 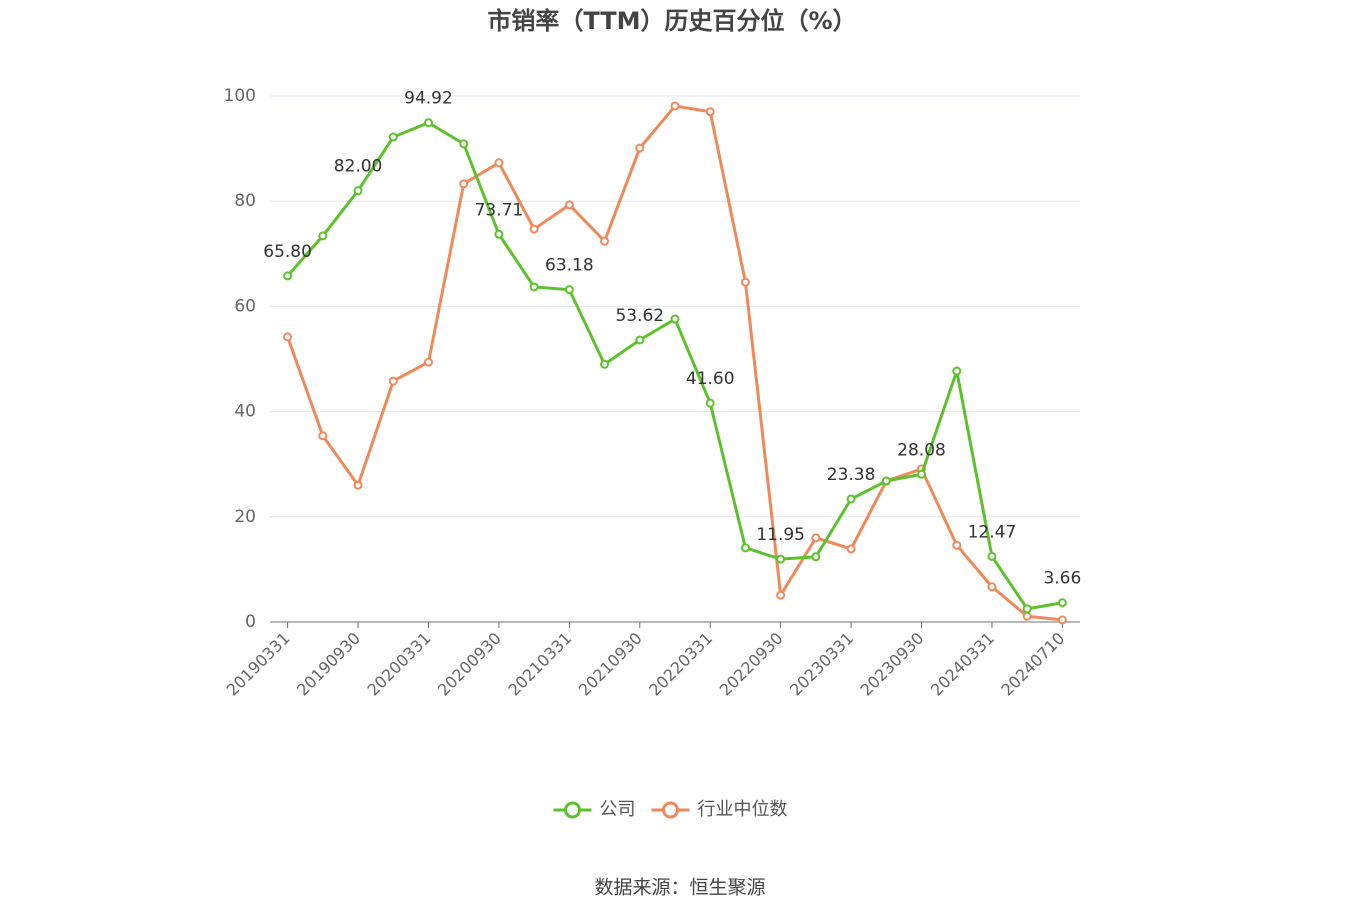 I want to click on x-tick-label: 20240331, so click(x=962, y=664).